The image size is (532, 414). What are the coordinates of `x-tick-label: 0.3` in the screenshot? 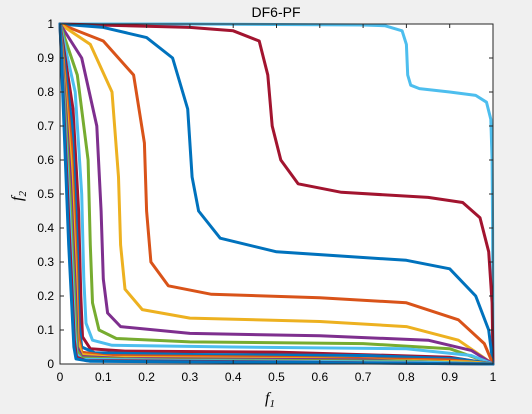 It's located at (190, 377).